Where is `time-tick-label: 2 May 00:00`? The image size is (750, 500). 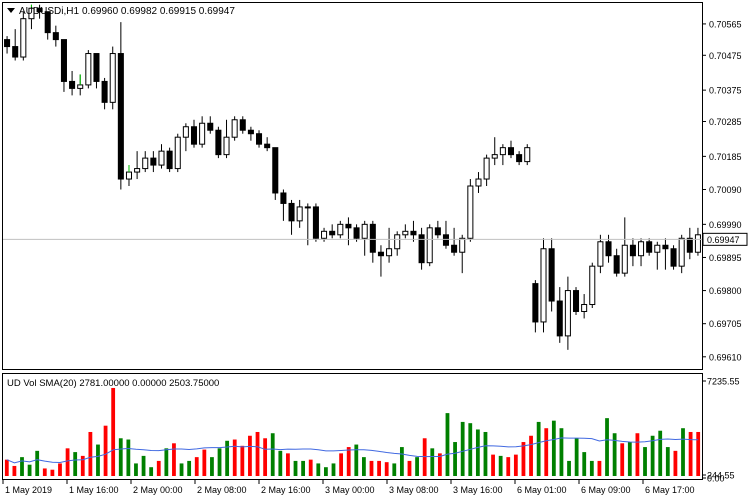 time-tick-label: 2 May 00:00 is located at coordinates (158, 490).